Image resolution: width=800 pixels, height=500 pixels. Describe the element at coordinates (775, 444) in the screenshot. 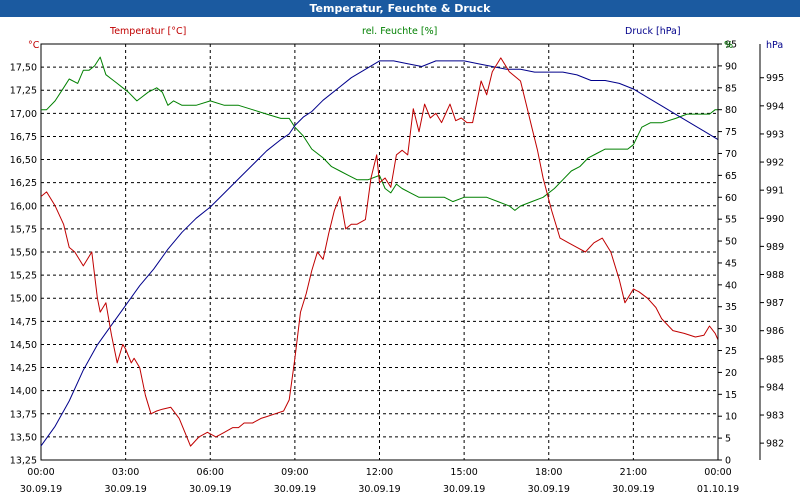

I see `pressure-tick-label: 982` at that location.